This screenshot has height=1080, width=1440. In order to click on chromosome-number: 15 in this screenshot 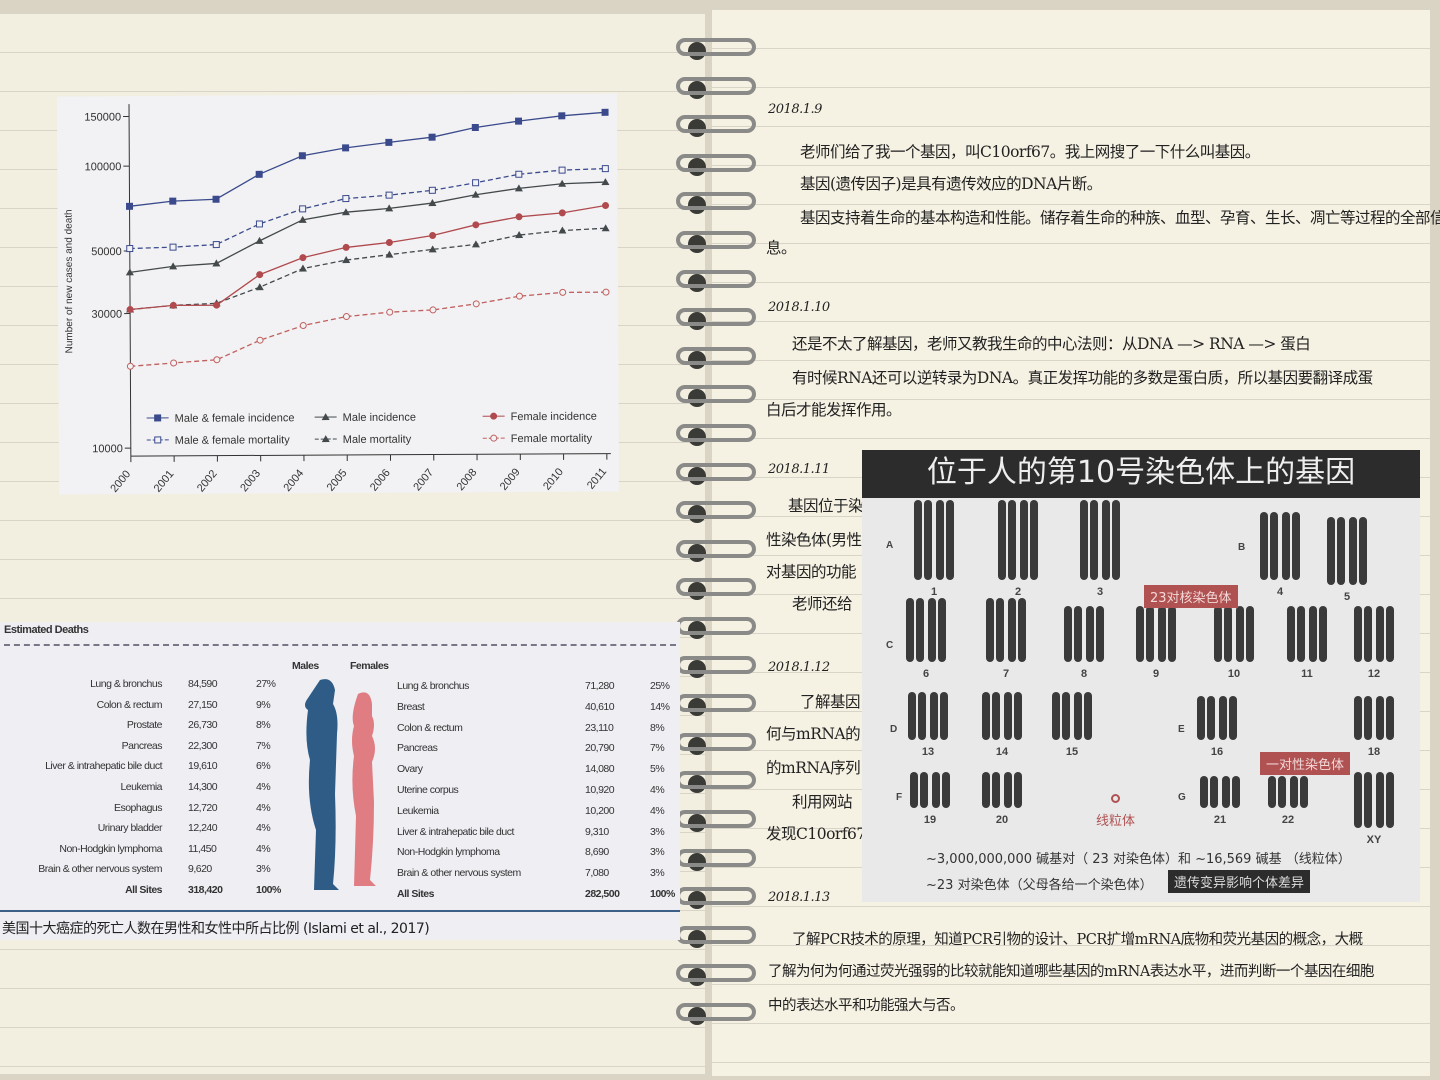, I will do `click(1072, 752)`.